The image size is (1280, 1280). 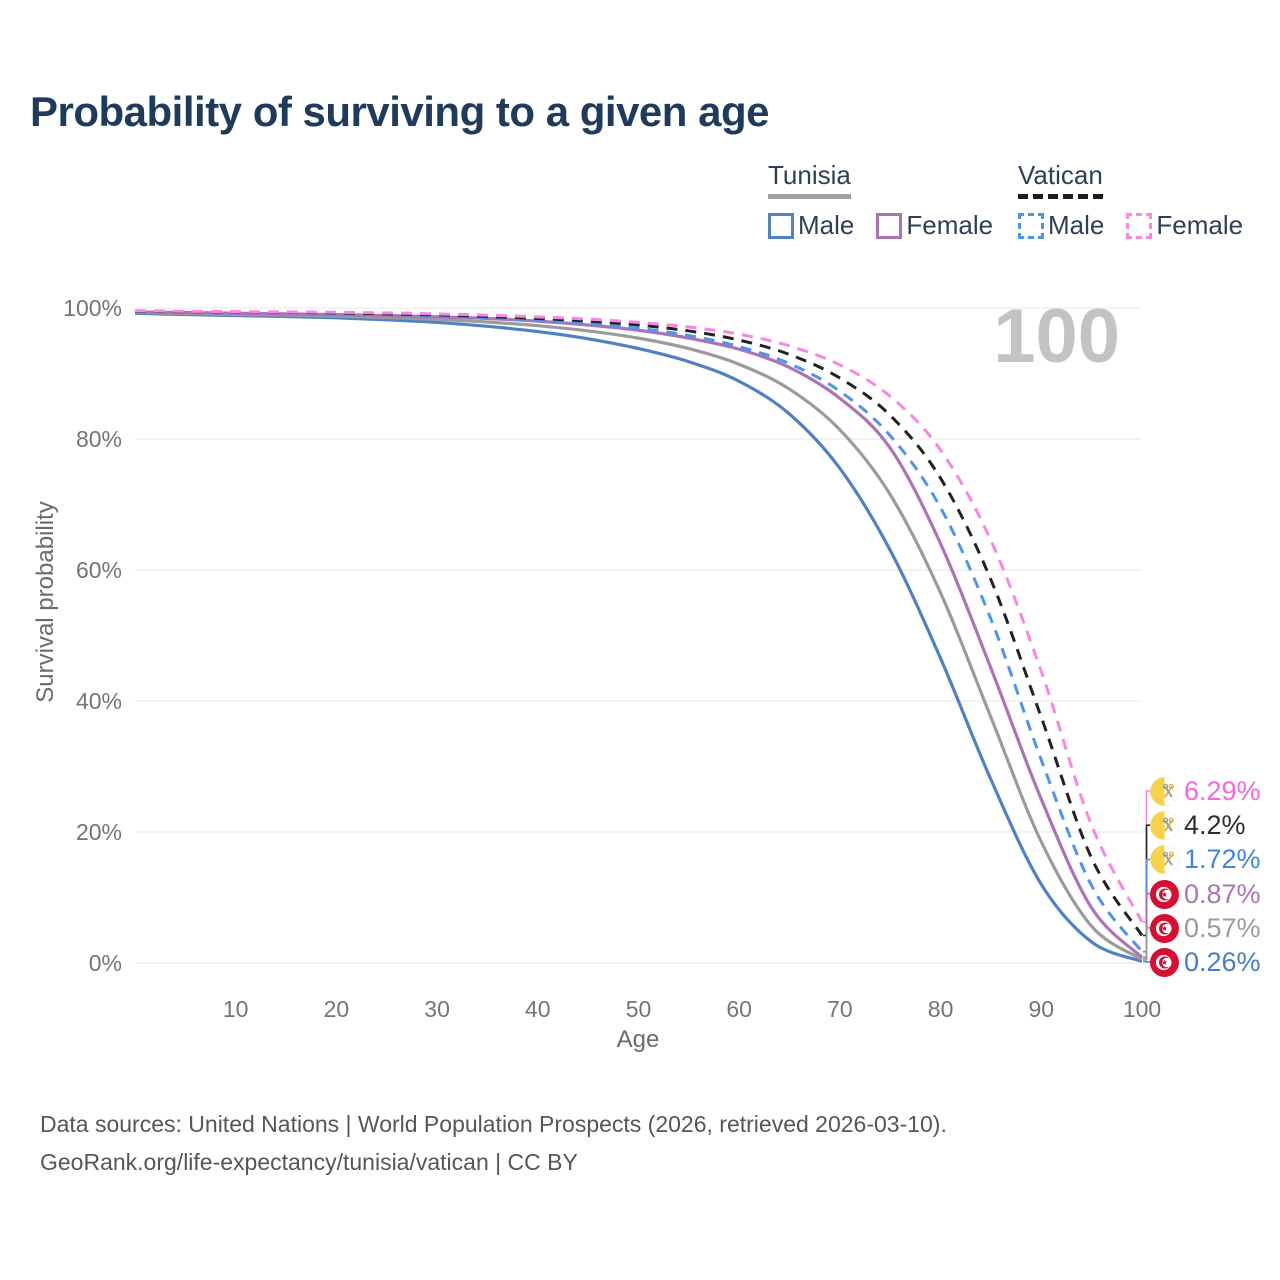 I want to click on end-label-tunisia_male: 0.26%, so click(x=1205, y=962).